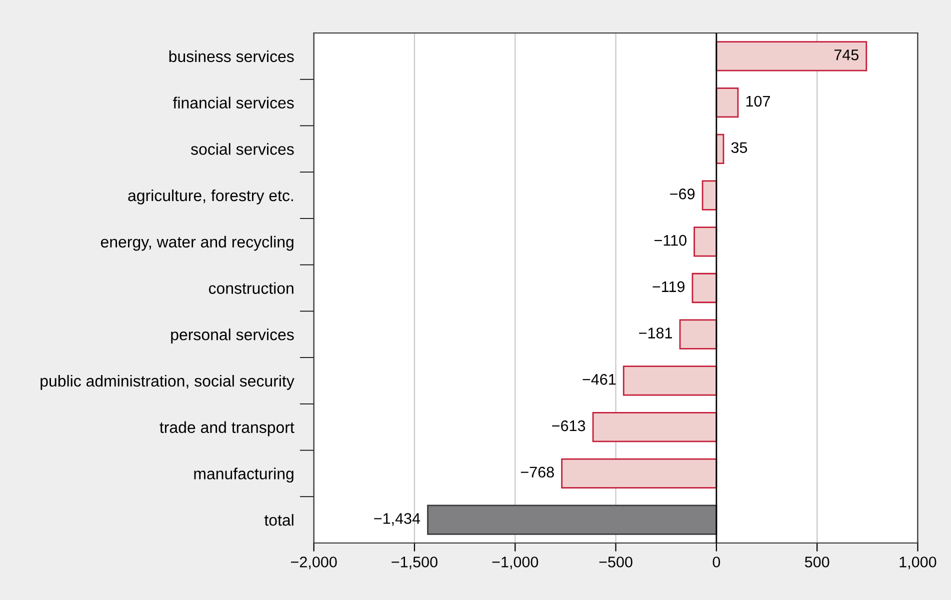 This screenshot has width=951, height=600. What do you see at coordinates (599, 379) in the screenshot?
I see `data-label: −461` at bounding box center [599, 379].